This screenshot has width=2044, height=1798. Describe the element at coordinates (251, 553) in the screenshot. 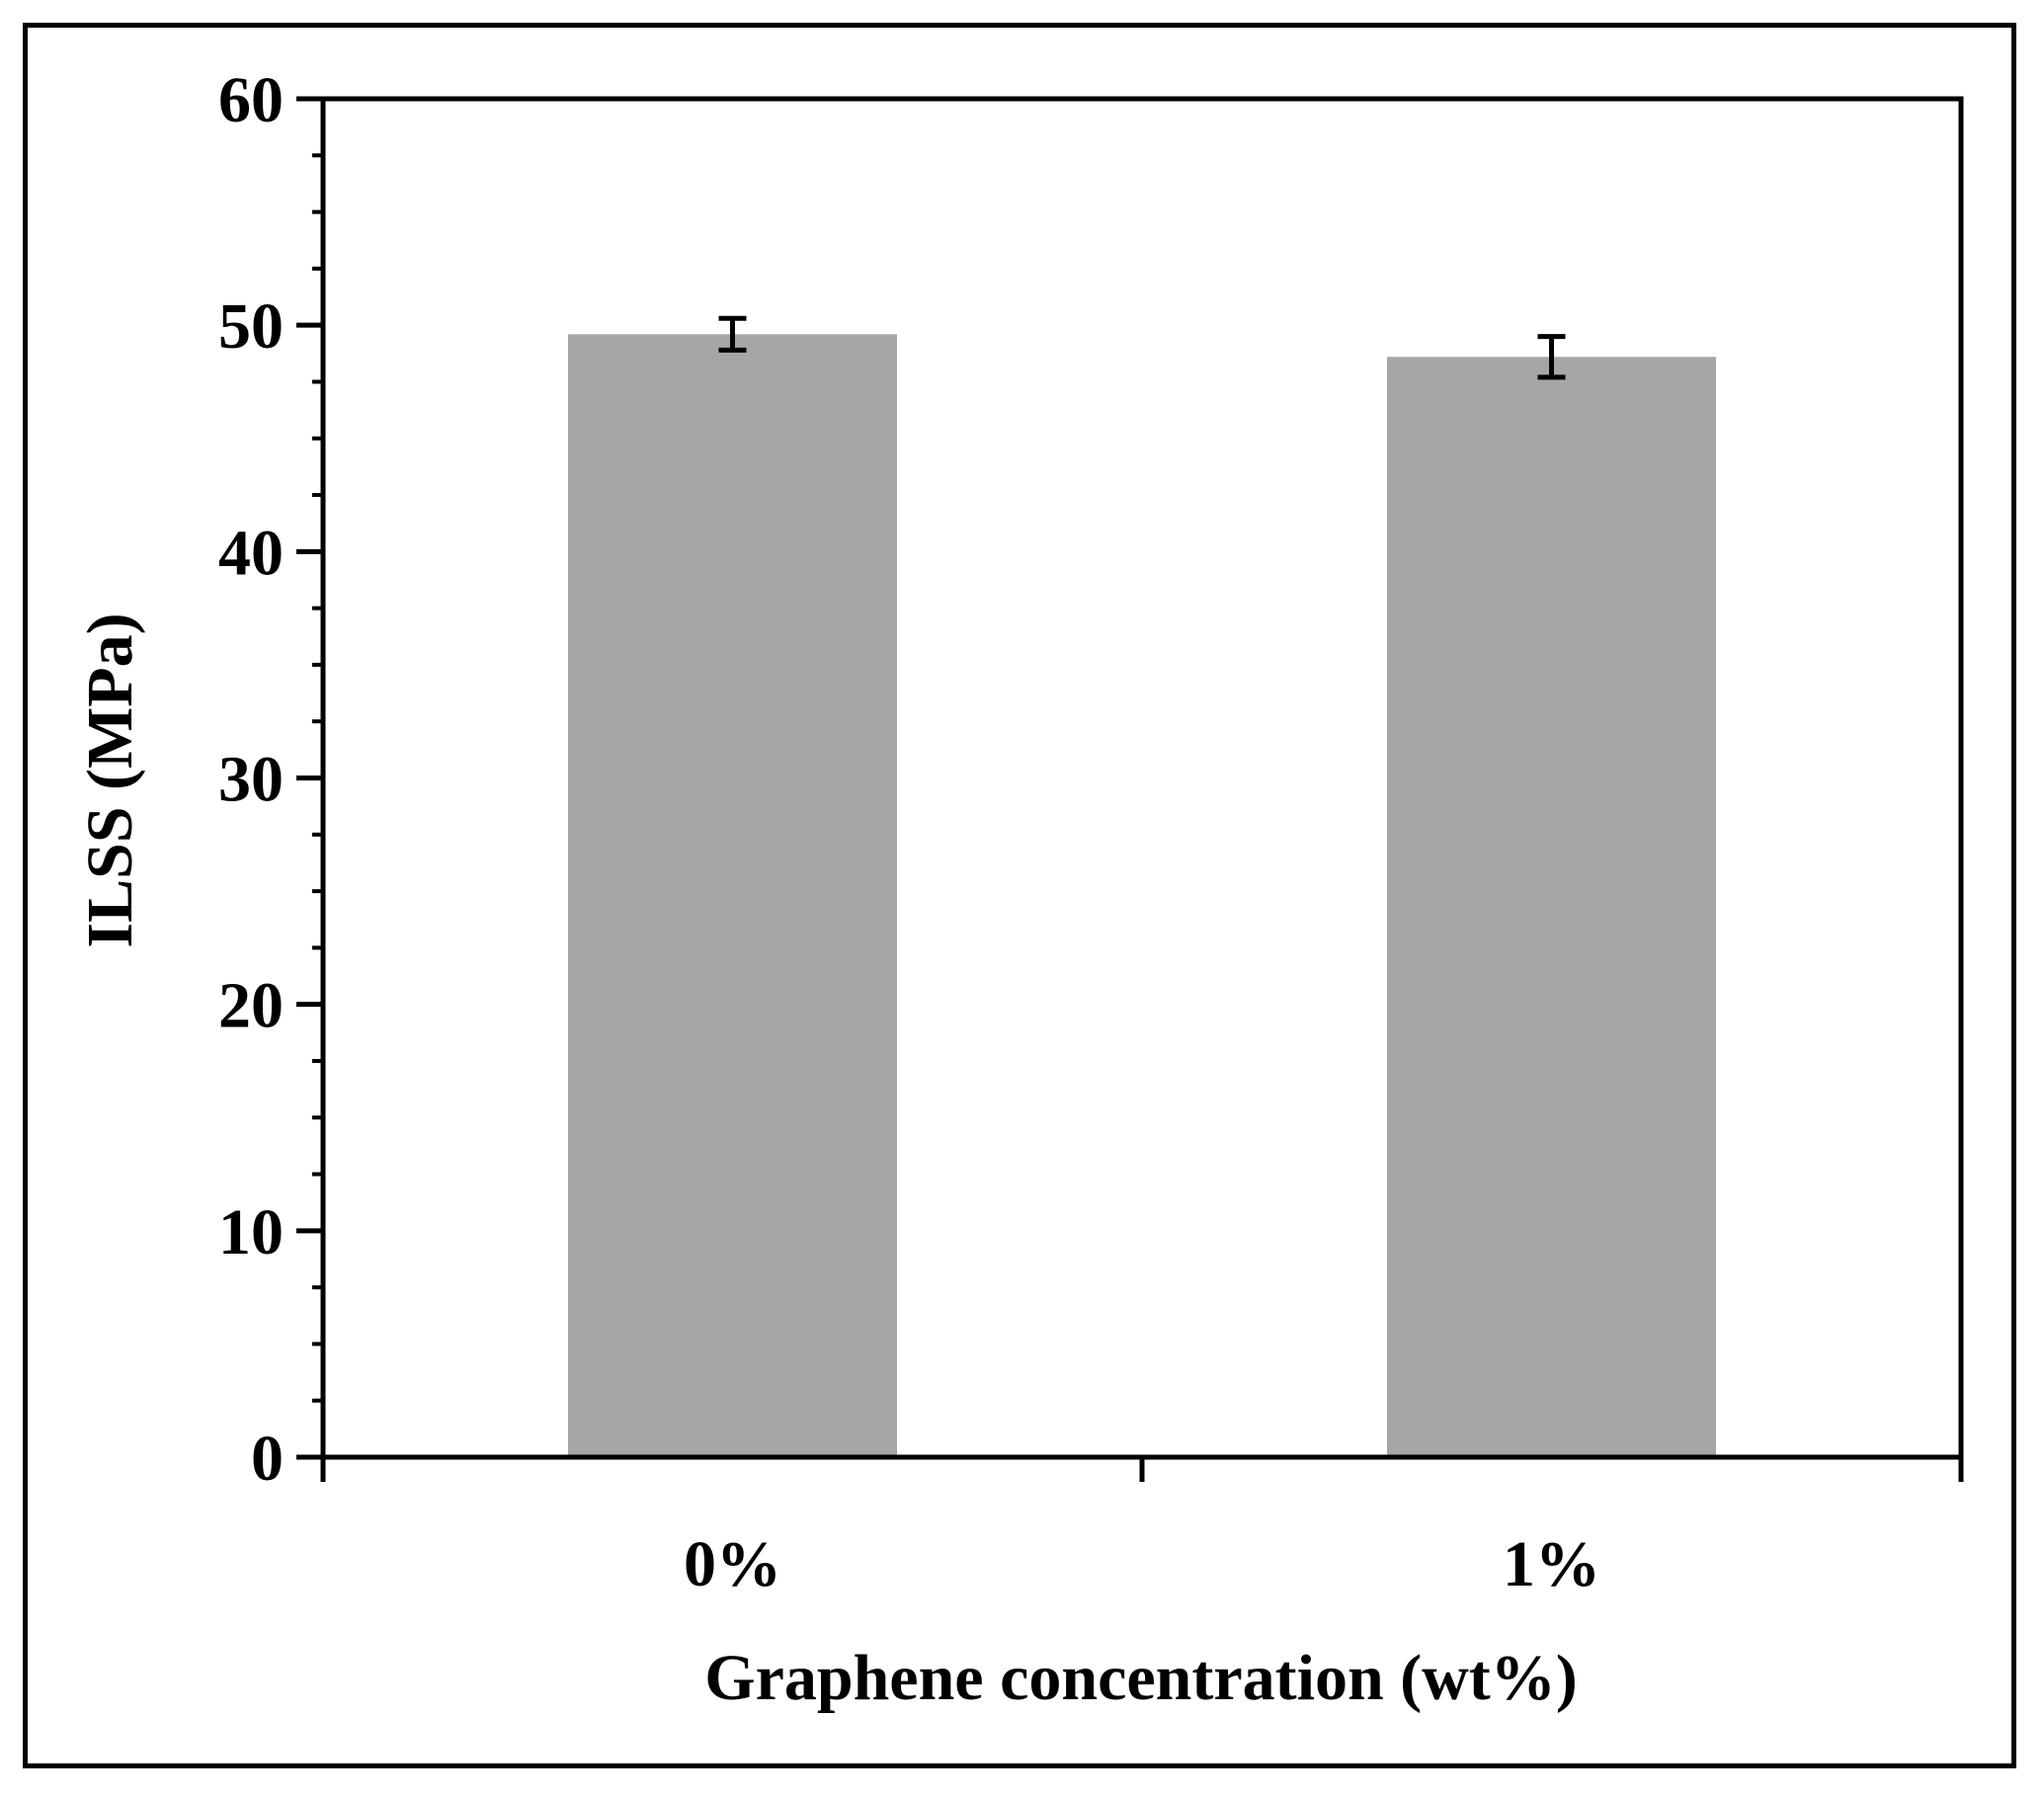

I see `y-tick-label: 40` at that location.